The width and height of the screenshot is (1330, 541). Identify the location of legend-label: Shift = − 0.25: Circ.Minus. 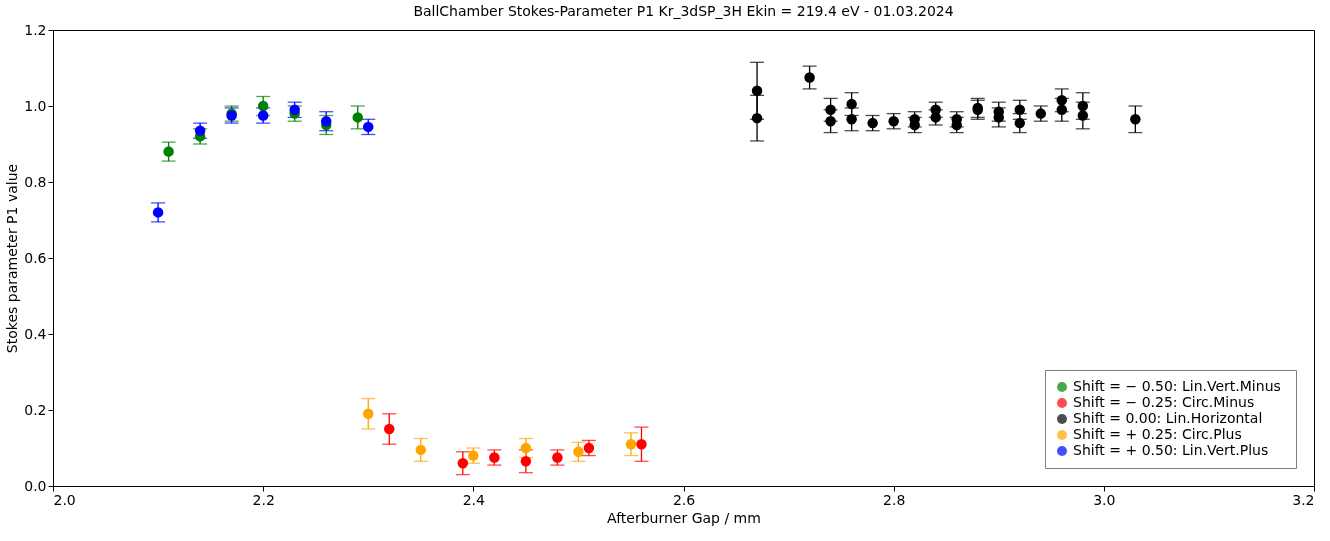
(1164, 402).